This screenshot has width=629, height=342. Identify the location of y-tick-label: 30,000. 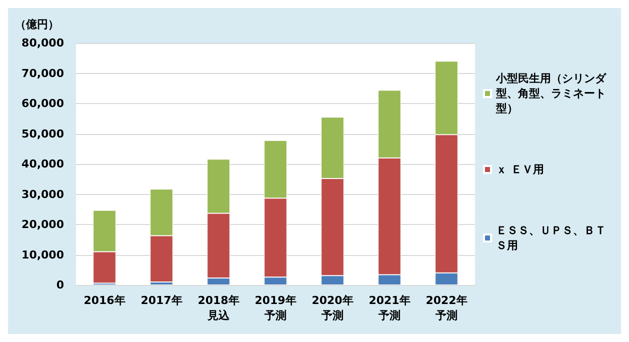
(43, 194).